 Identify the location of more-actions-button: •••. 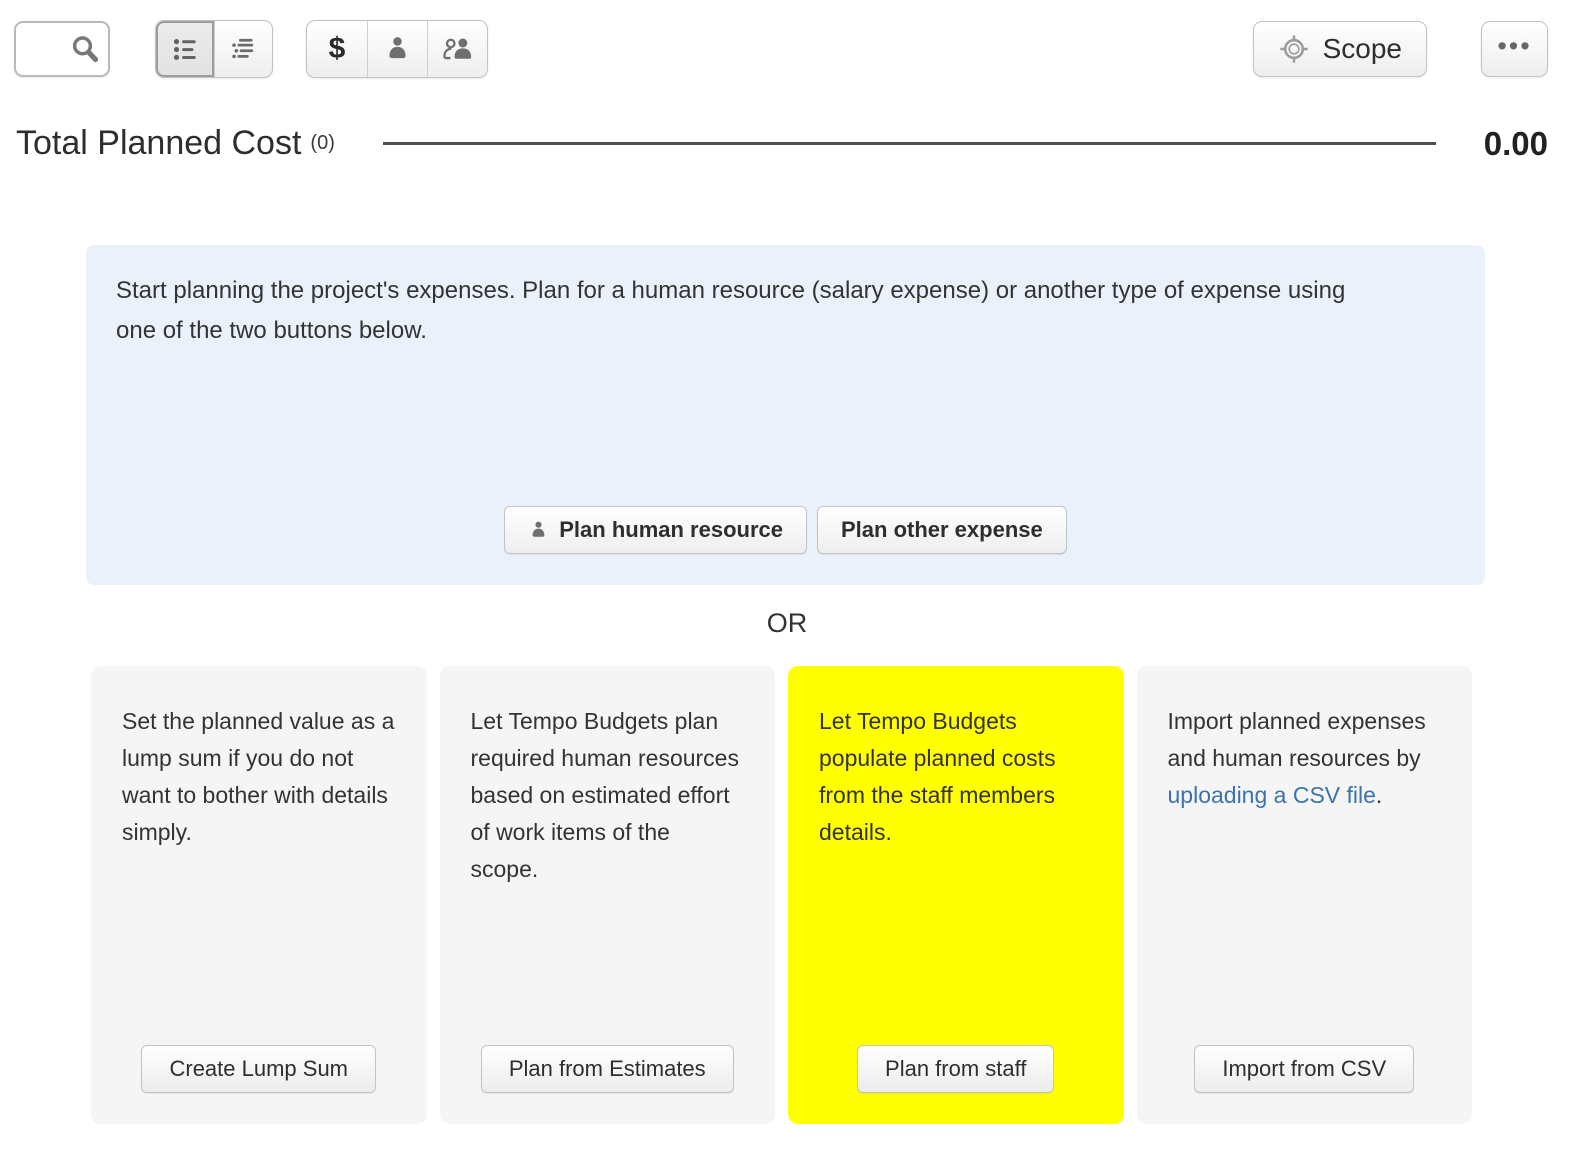
(1514, 49).